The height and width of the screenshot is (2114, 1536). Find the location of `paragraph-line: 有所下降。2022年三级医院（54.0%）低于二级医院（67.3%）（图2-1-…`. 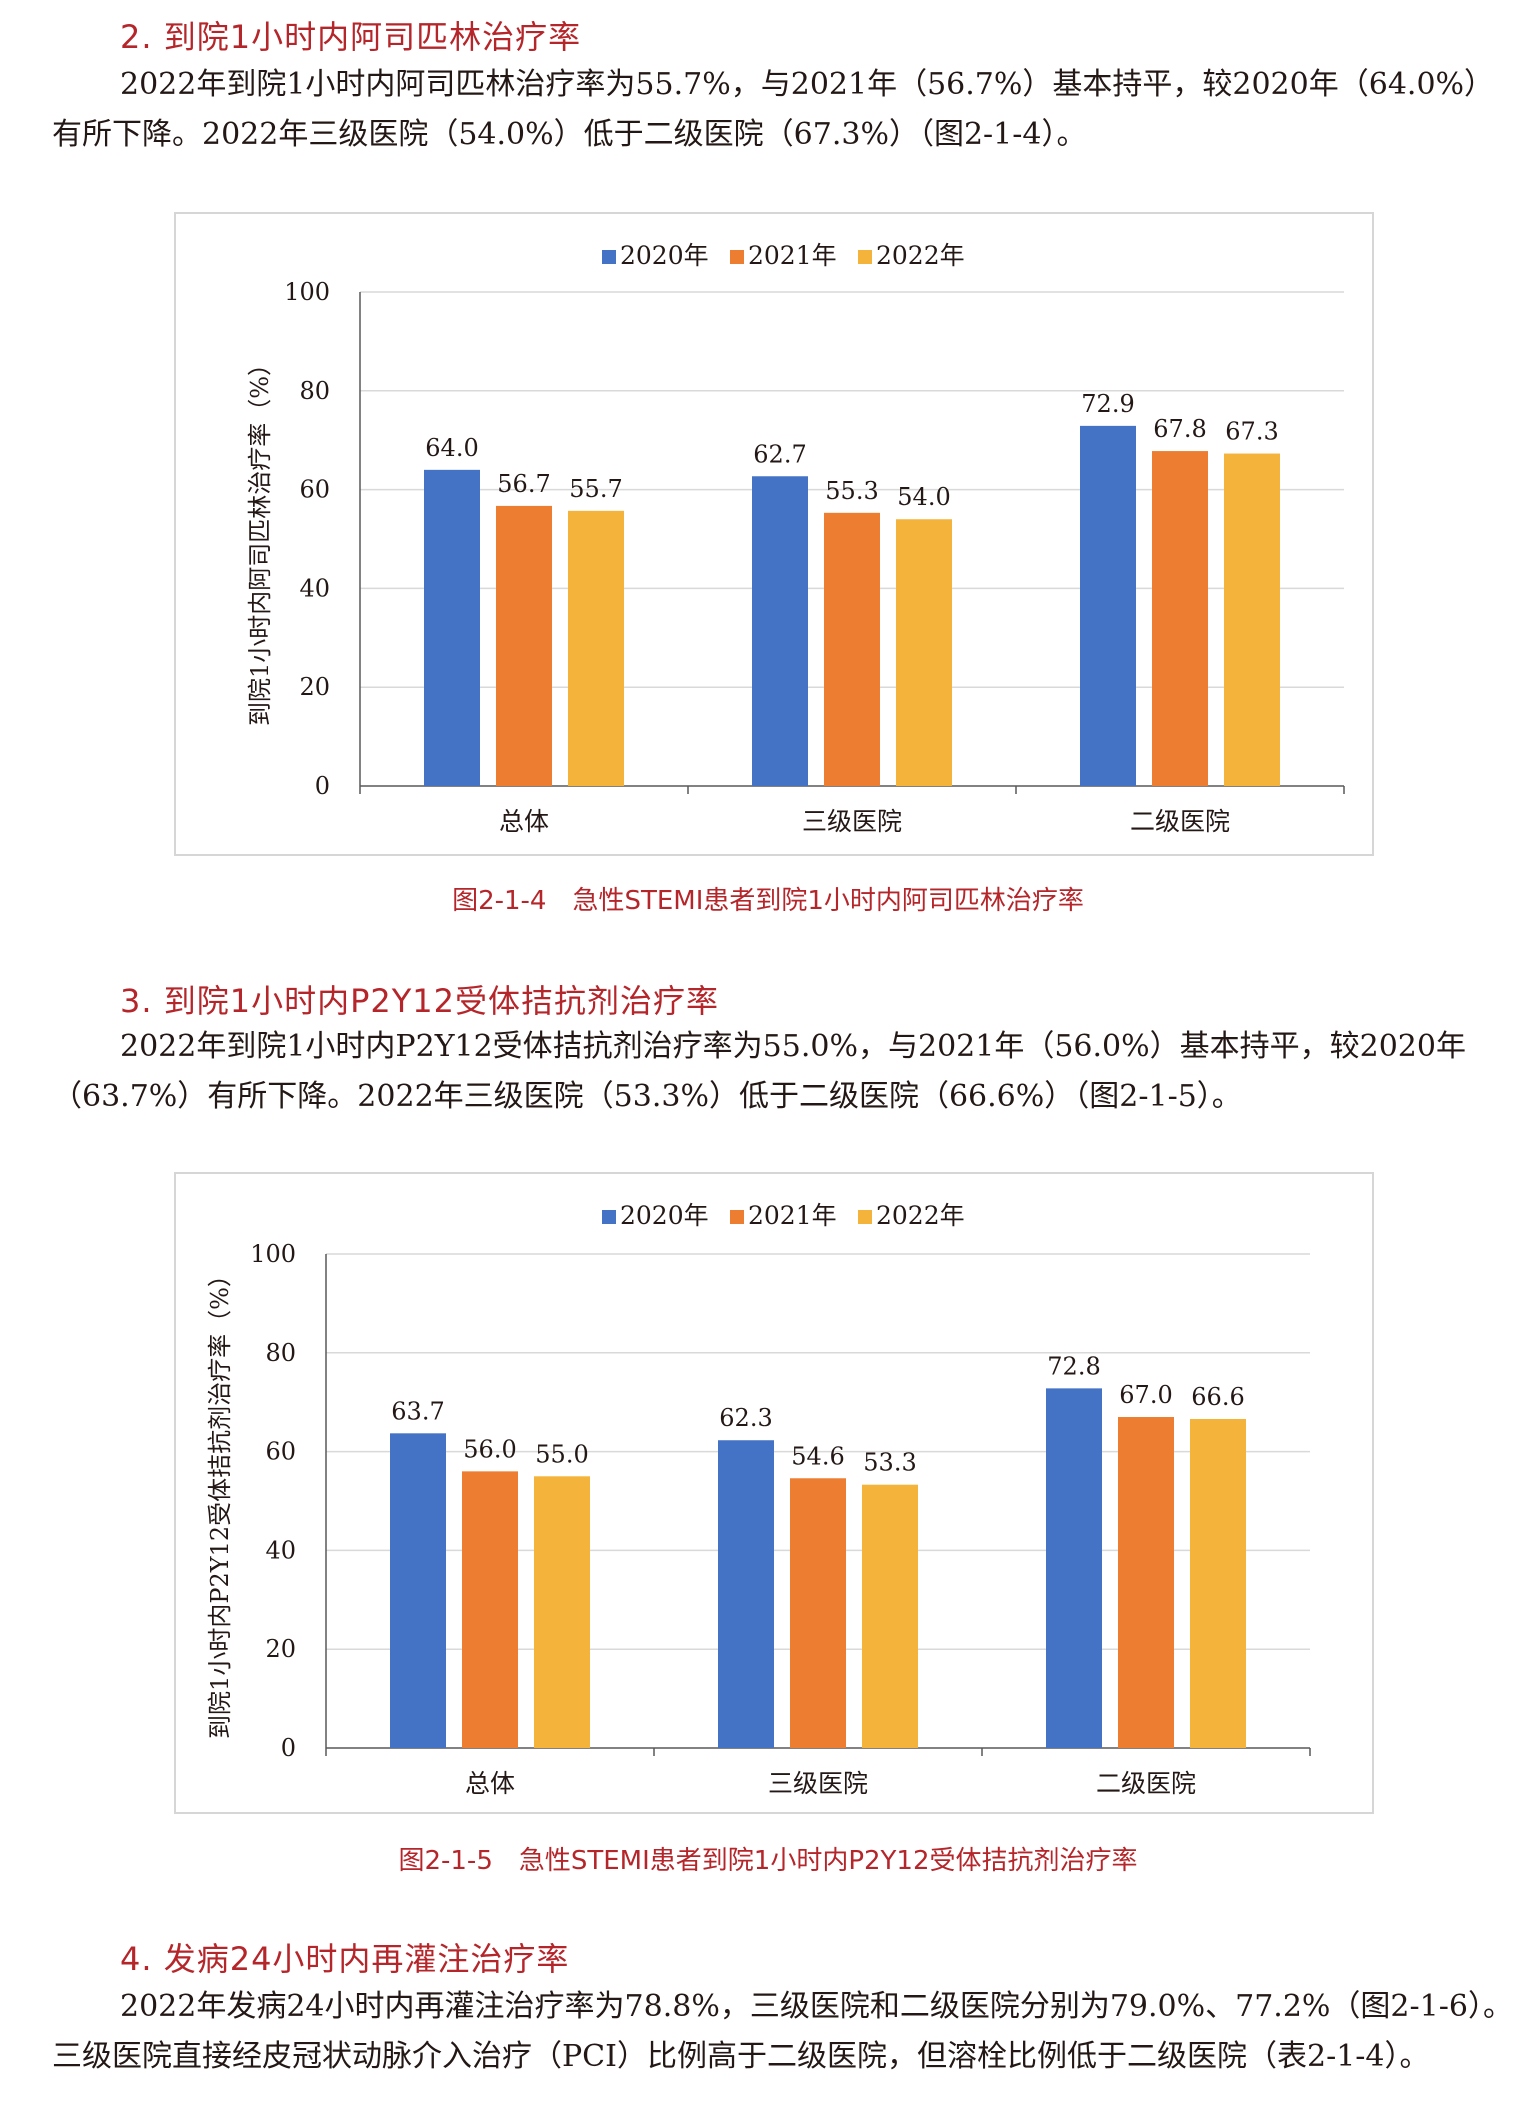

paragraph-line: 有所下降。2022年三级医院（54.0%）低于二级医院（67.3%）（图2-1-… is located at coordinates (569, 134).